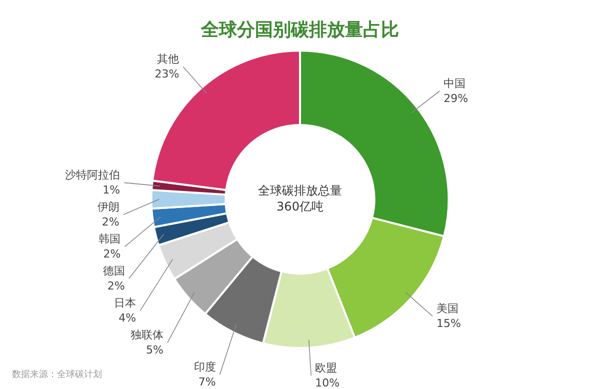  What do you see at coordinates (299, 29) in the screenshot?
I see `chart-title: 全球分国别碳排放量占比` at bounding box center [299, 29].